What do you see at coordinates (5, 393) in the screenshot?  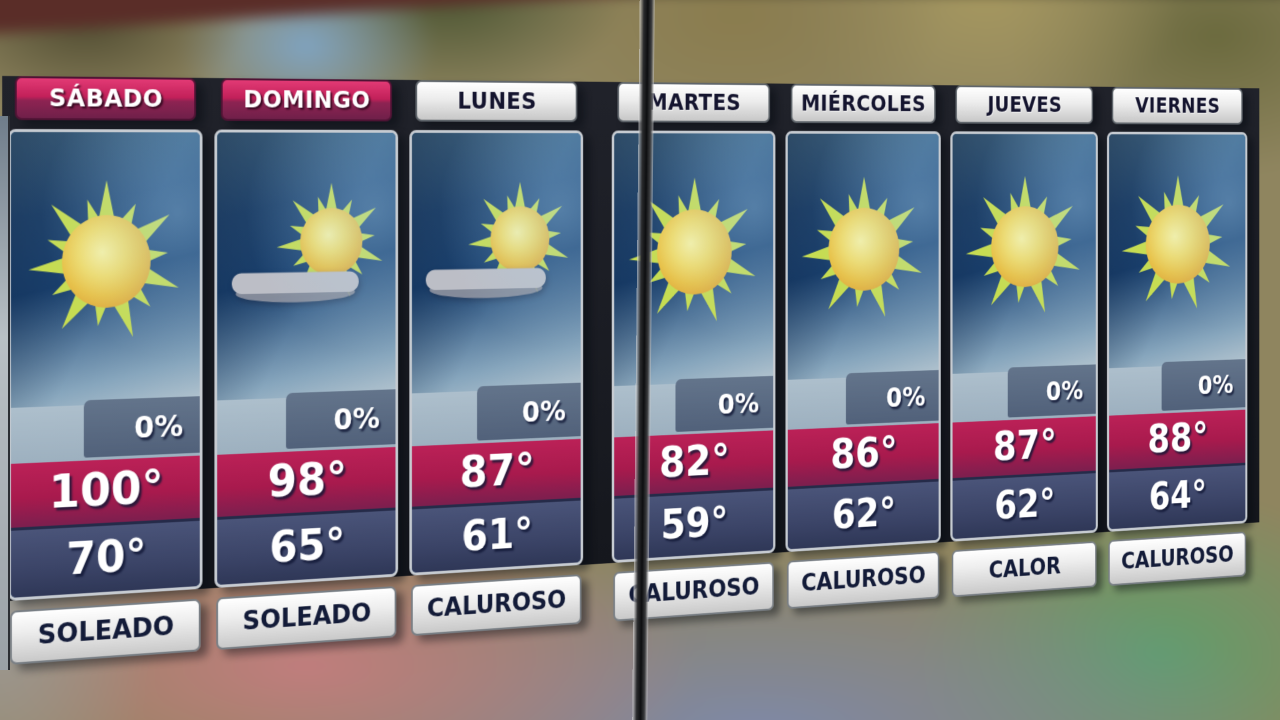 I see `video-wall-left-edge` at bounding box center [5, 393].